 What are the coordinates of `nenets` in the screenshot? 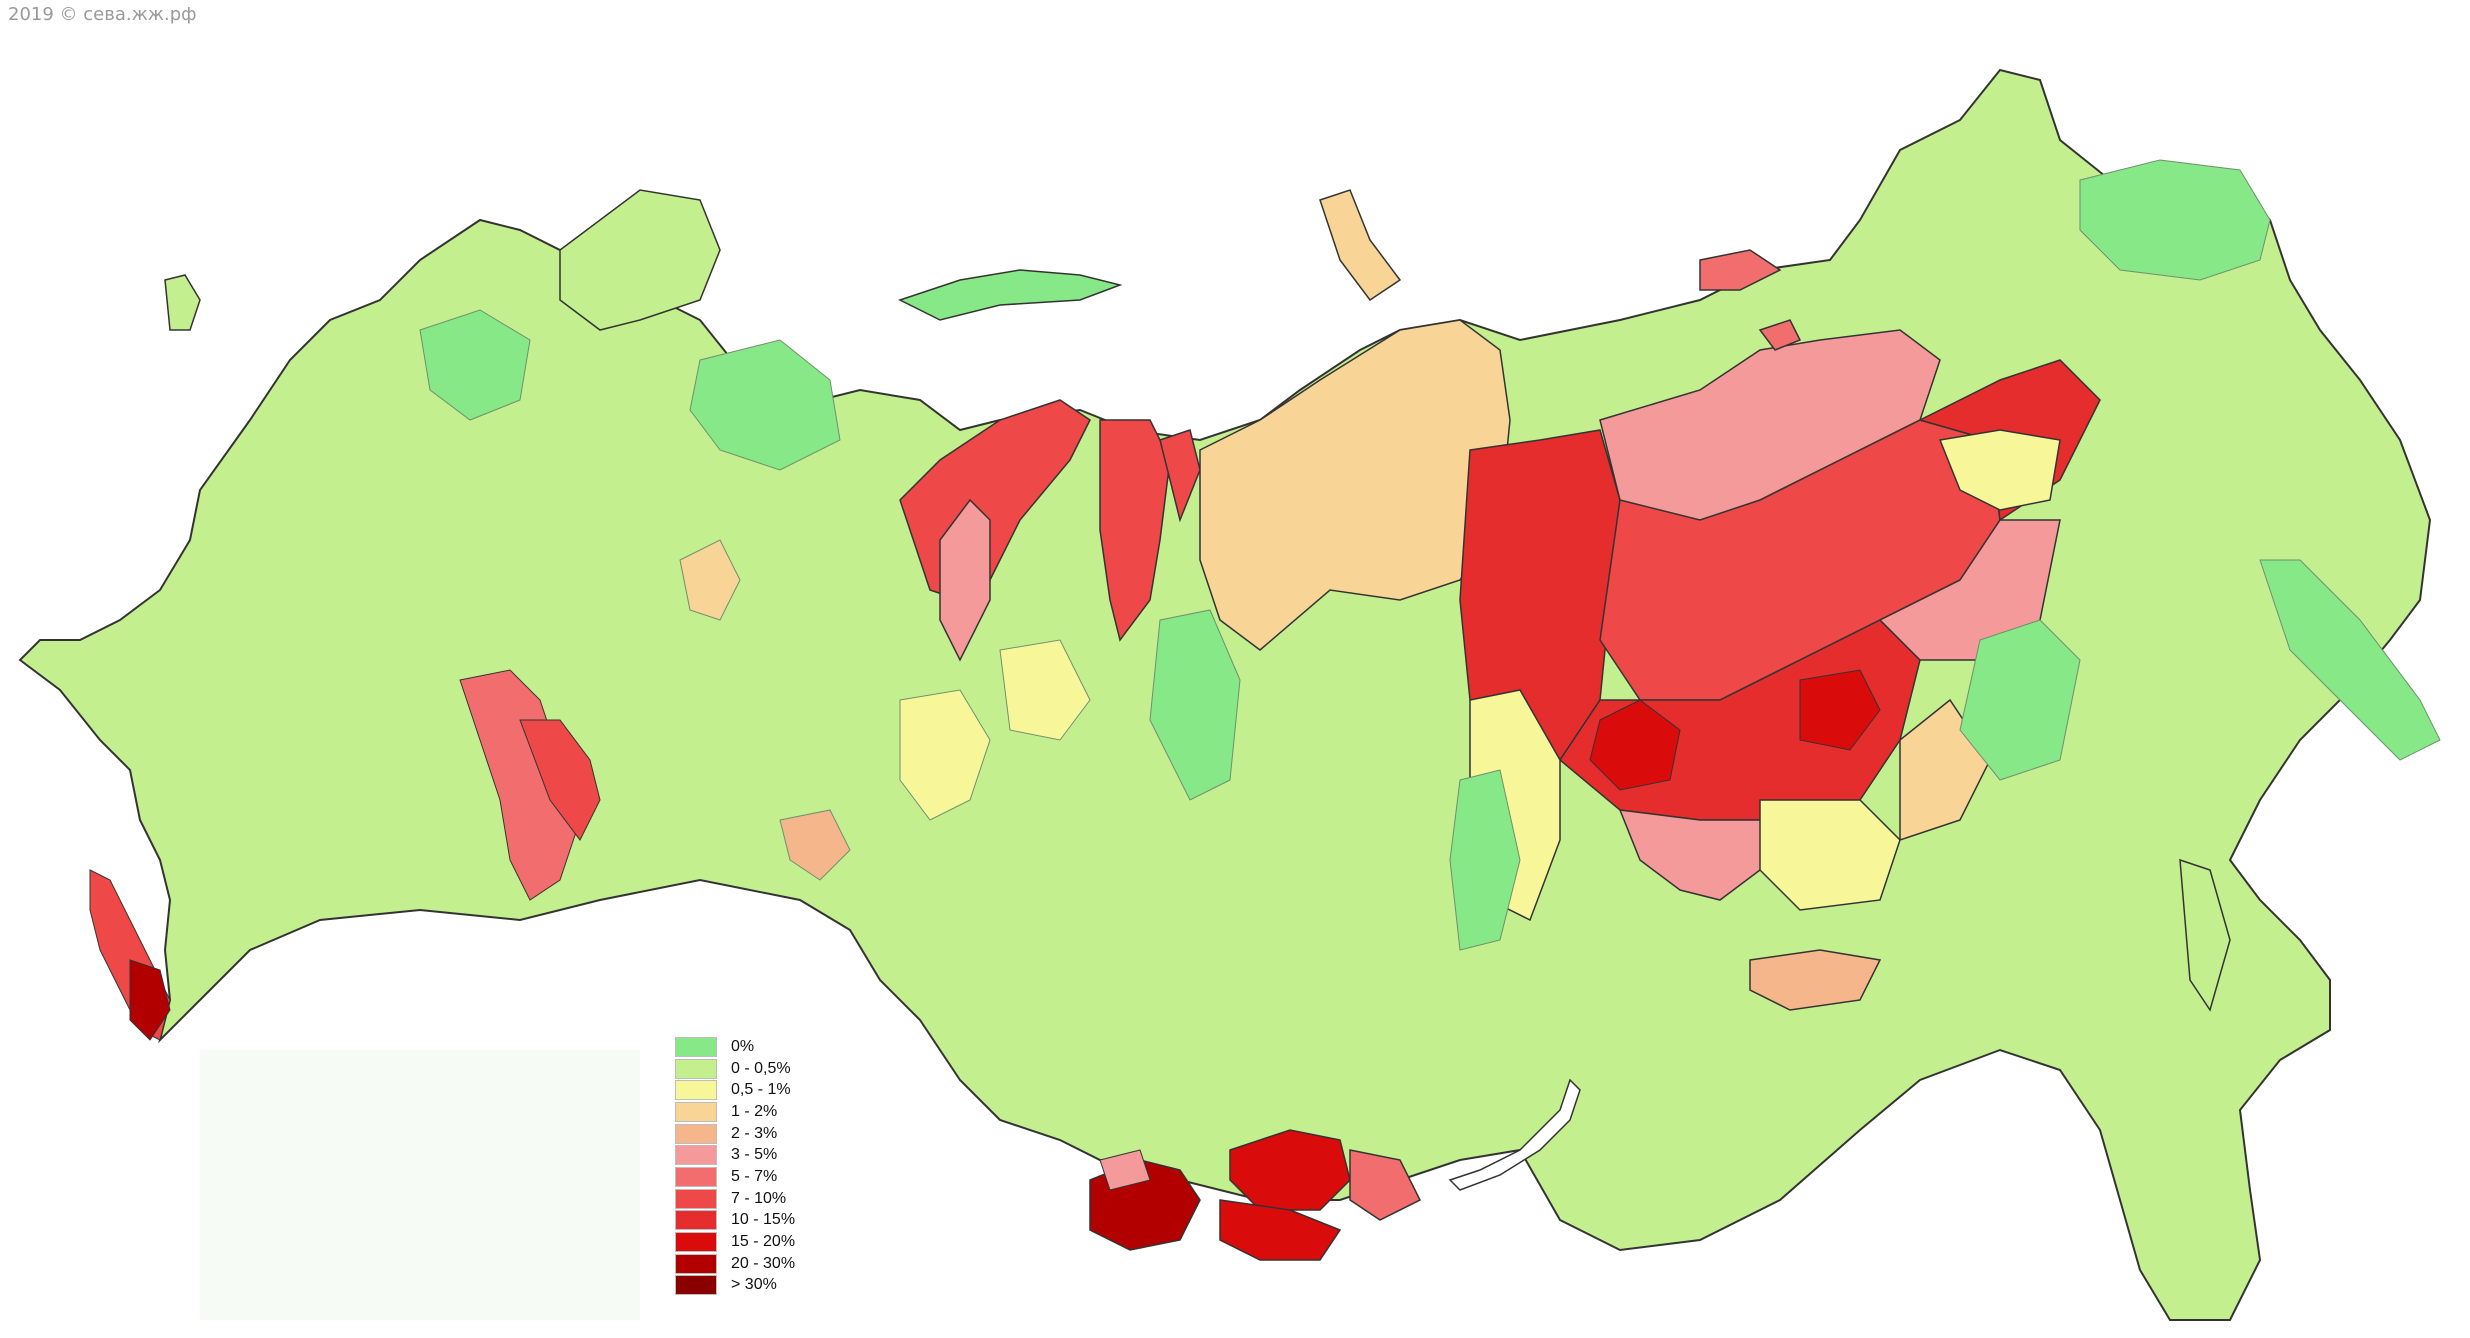 It's located at (965, 580).